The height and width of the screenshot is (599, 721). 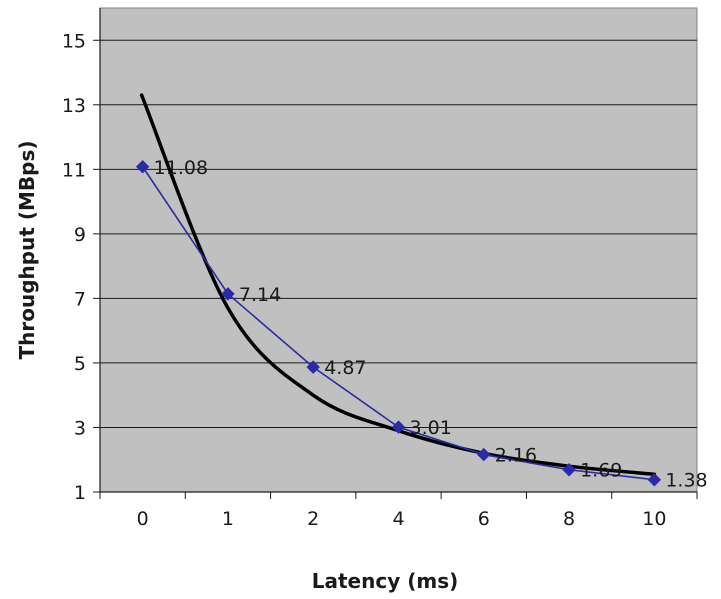 I want to click on x-tick-label-0: 0, so click(x=143, y=519).